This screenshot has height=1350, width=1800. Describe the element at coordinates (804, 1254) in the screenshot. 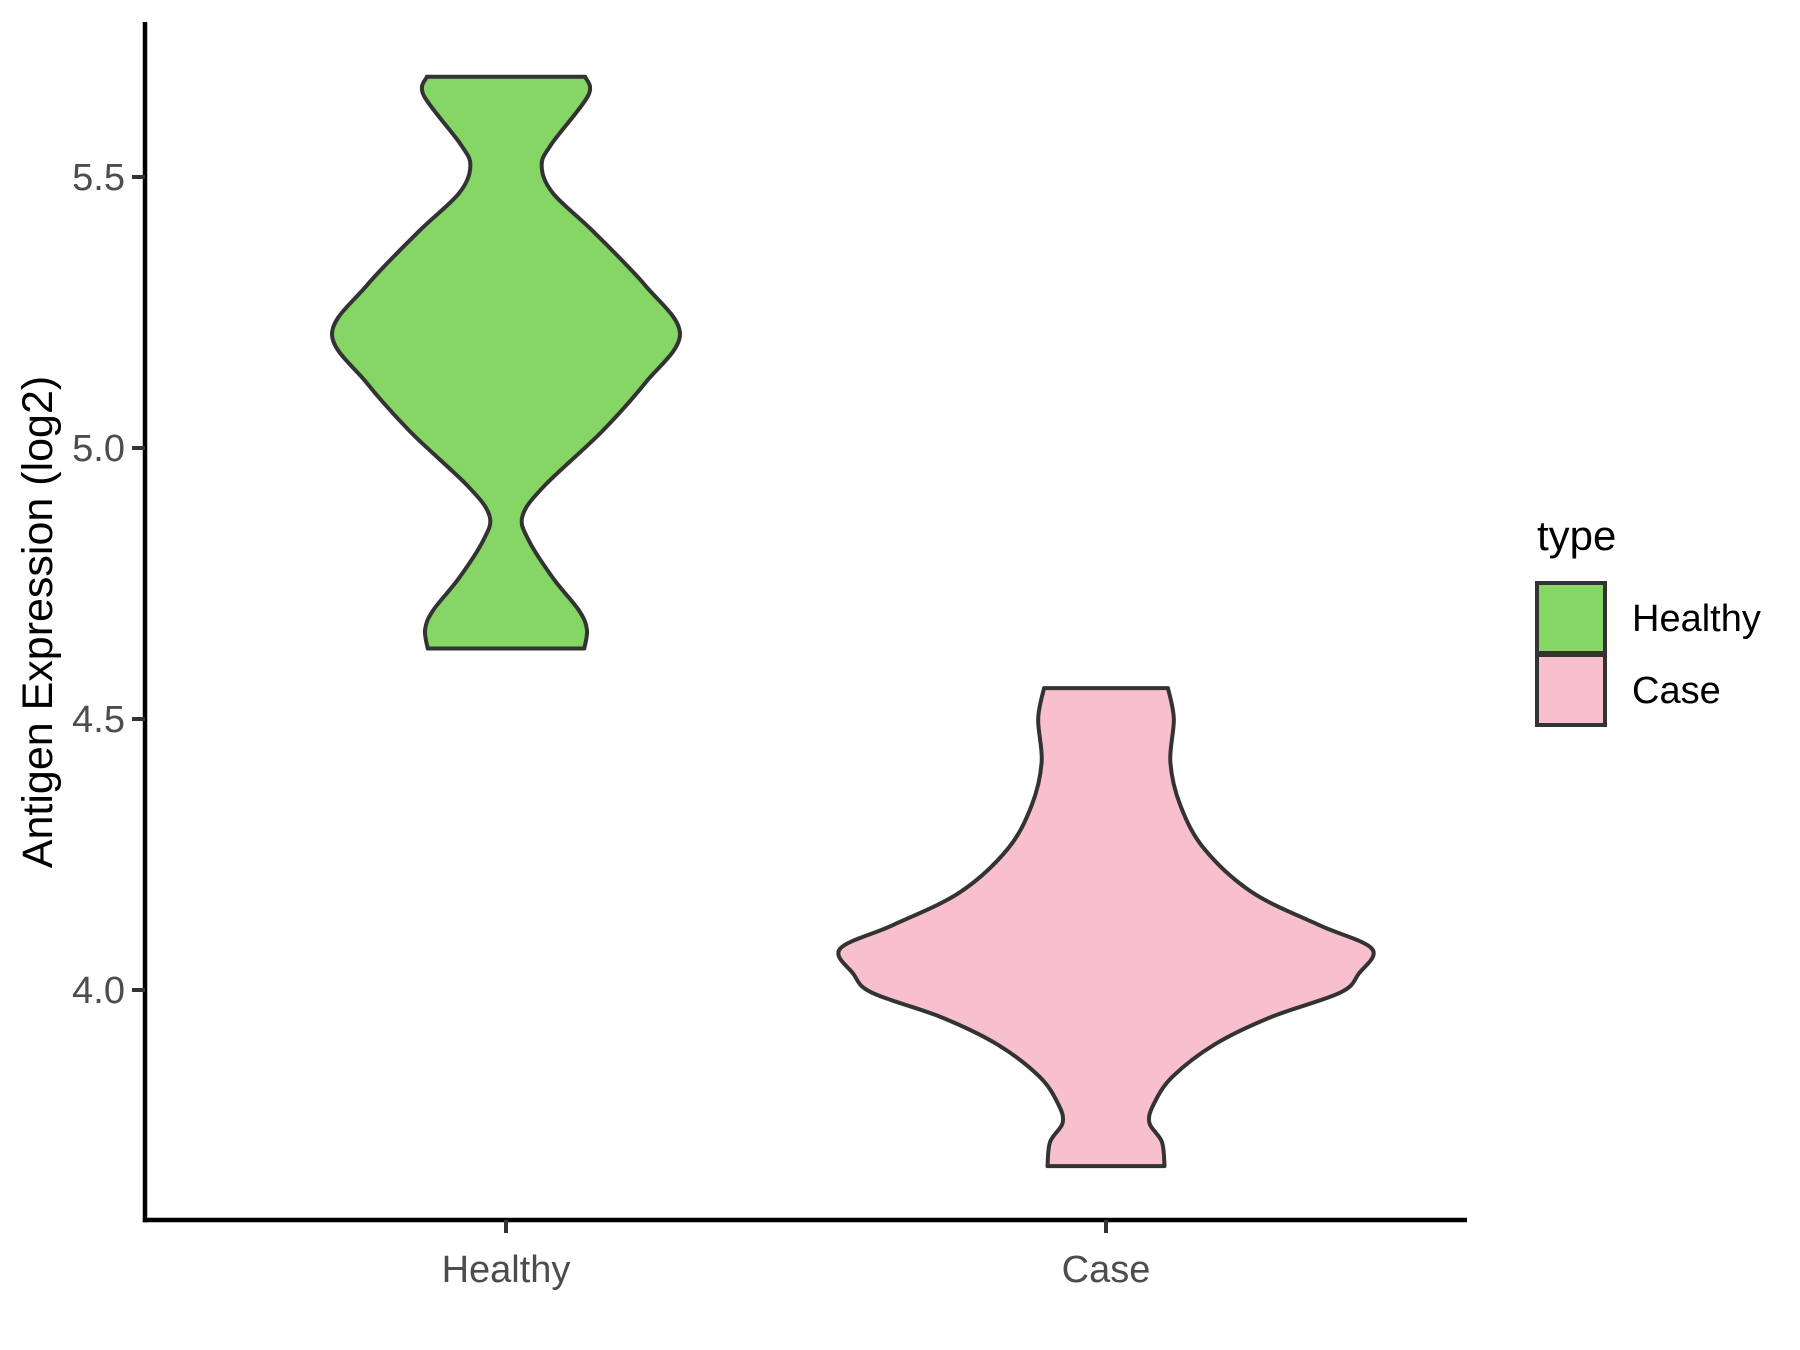

I see `x-axis: Healthy Case` at that location.